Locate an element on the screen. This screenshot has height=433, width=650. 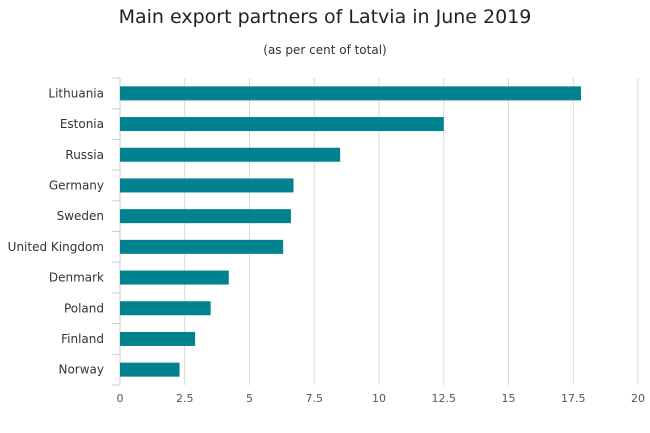
category-label: Lithuania is located at coordinates (76, 93).